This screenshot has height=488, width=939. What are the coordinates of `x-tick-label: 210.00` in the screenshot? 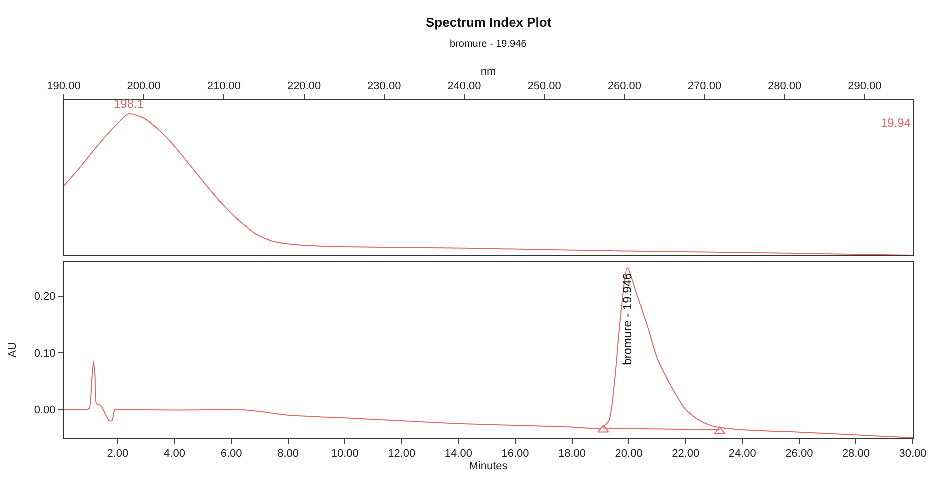 It's located at (224, 86).